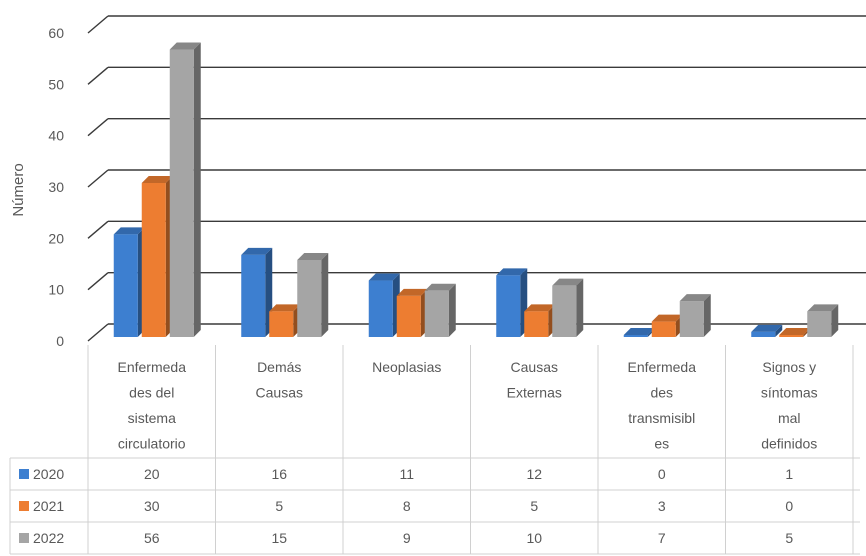 Image resolution: width=866 pixels, height=556 pixels. What do you see at coordinates (662, 538) in the screenshot?
I see `data-label: 7` at bounding box center [662, 538].